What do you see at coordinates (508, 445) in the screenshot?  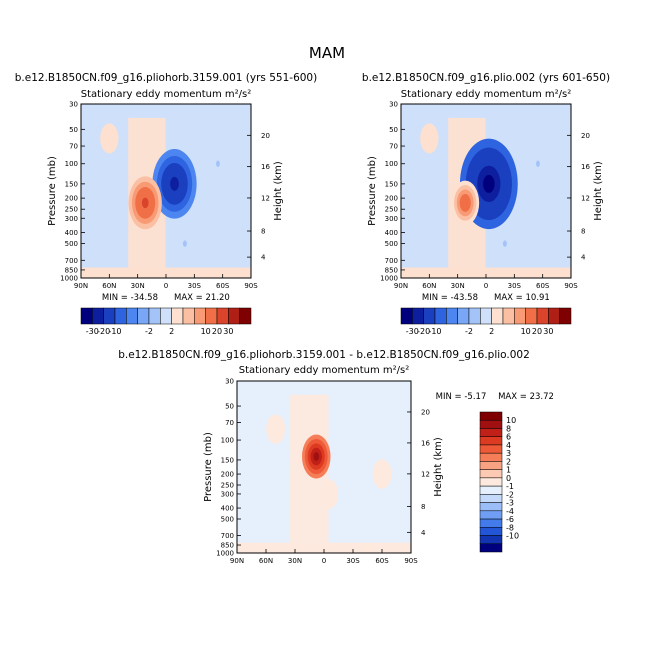 I see `colorbar-label: 4` at bounding box center [508, 445].